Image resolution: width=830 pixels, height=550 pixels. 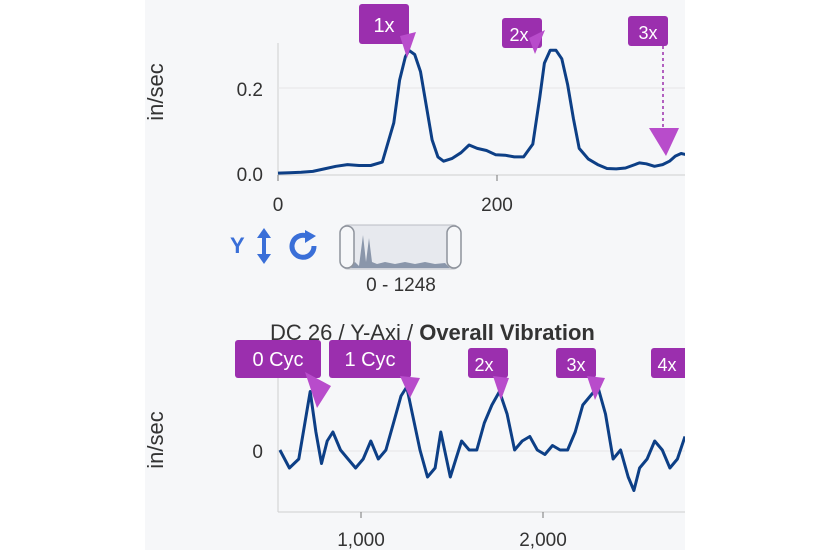 What do you see at coordinates (156, 439) in the screenshot?
I see `waveform-y-axis-label: in/sec` at bounding box center [156, 439].